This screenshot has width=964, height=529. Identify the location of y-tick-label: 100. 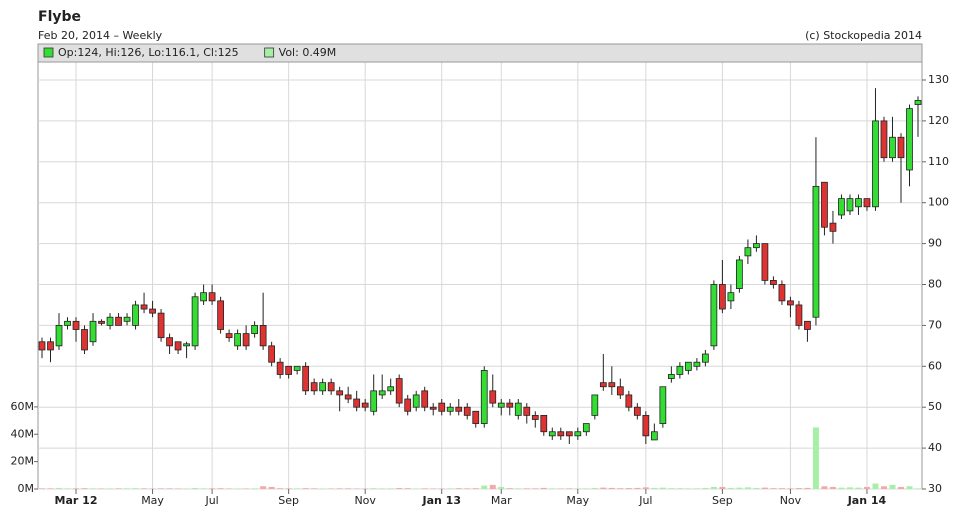
(938, 202).